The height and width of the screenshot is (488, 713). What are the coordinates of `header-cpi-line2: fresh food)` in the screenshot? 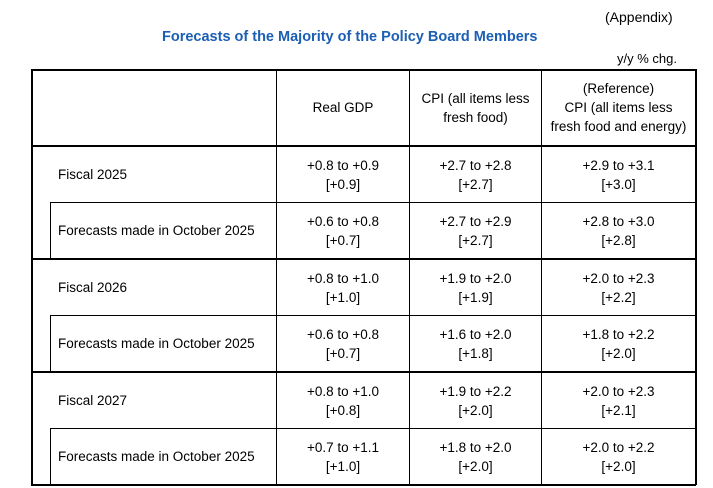 It's located at (475, 117).